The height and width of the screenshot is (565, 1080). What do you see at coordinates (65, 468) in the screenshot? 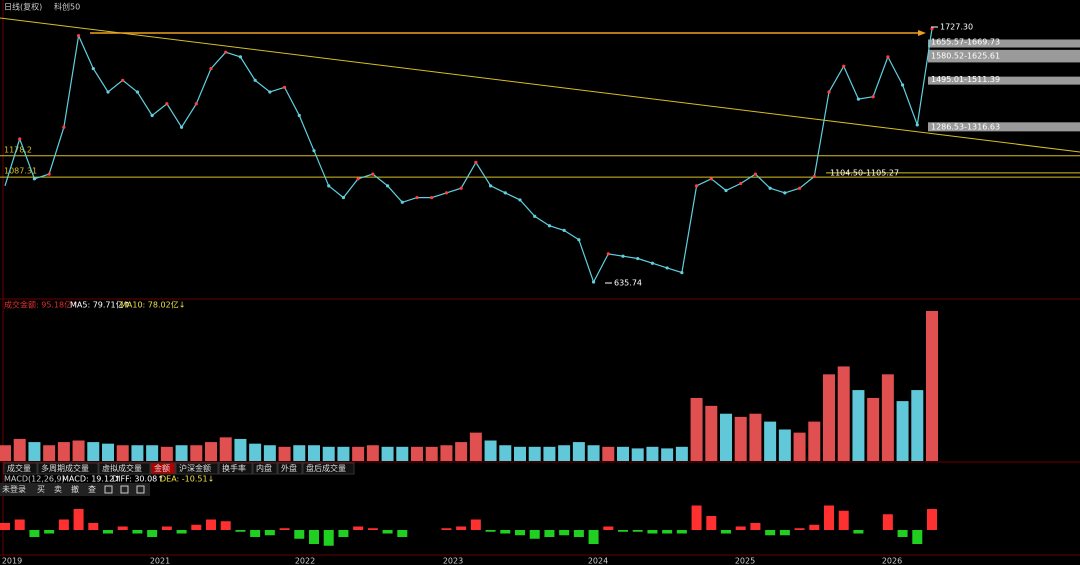
I see `tab: 多周期成交量` at bounding box center [65, 468].